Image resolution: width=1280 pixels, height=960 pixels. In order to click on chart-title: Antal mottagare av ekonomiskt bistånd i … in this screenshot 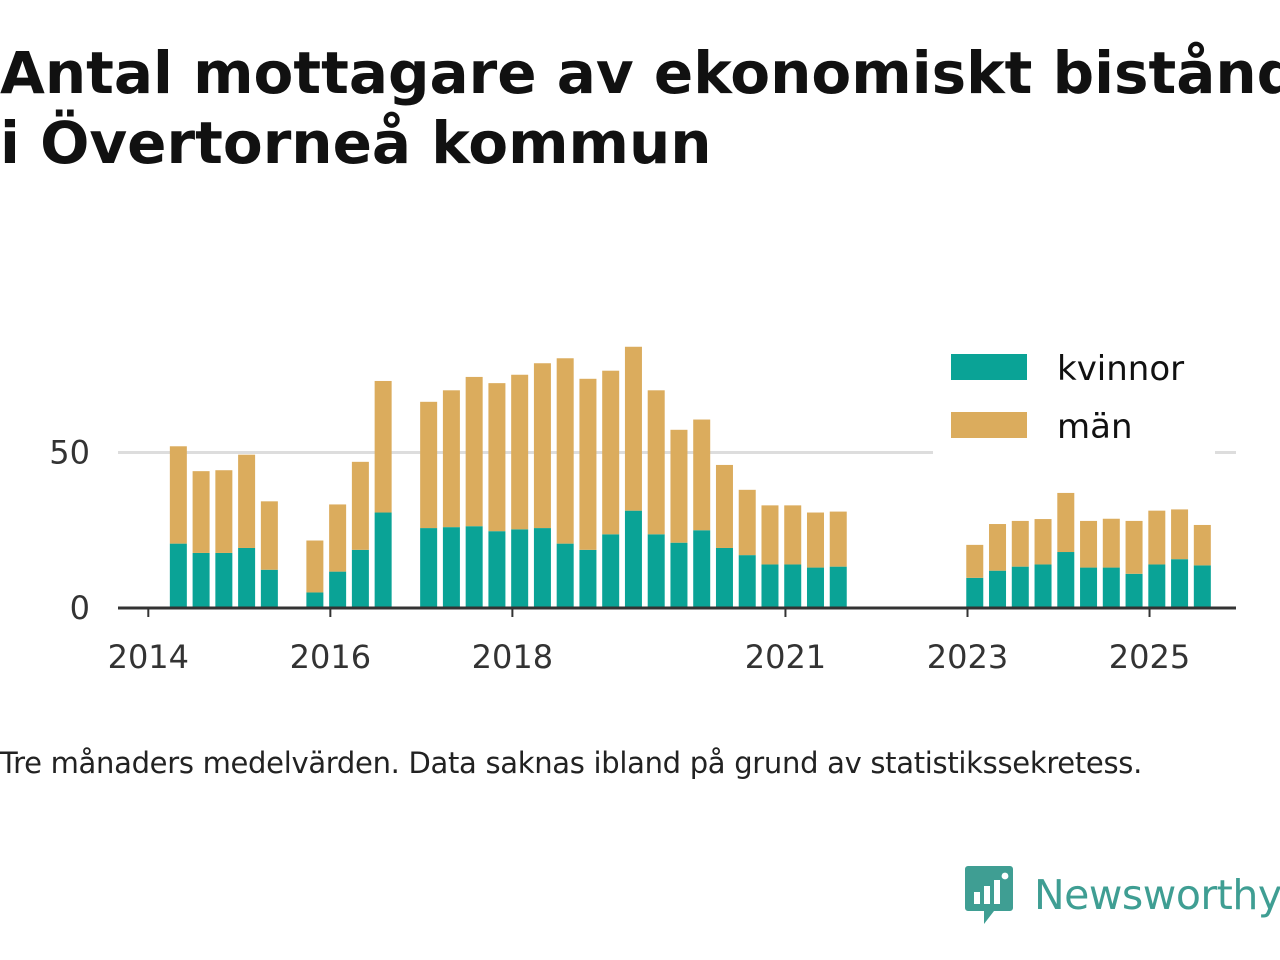, I will do `click(640, 108)`.